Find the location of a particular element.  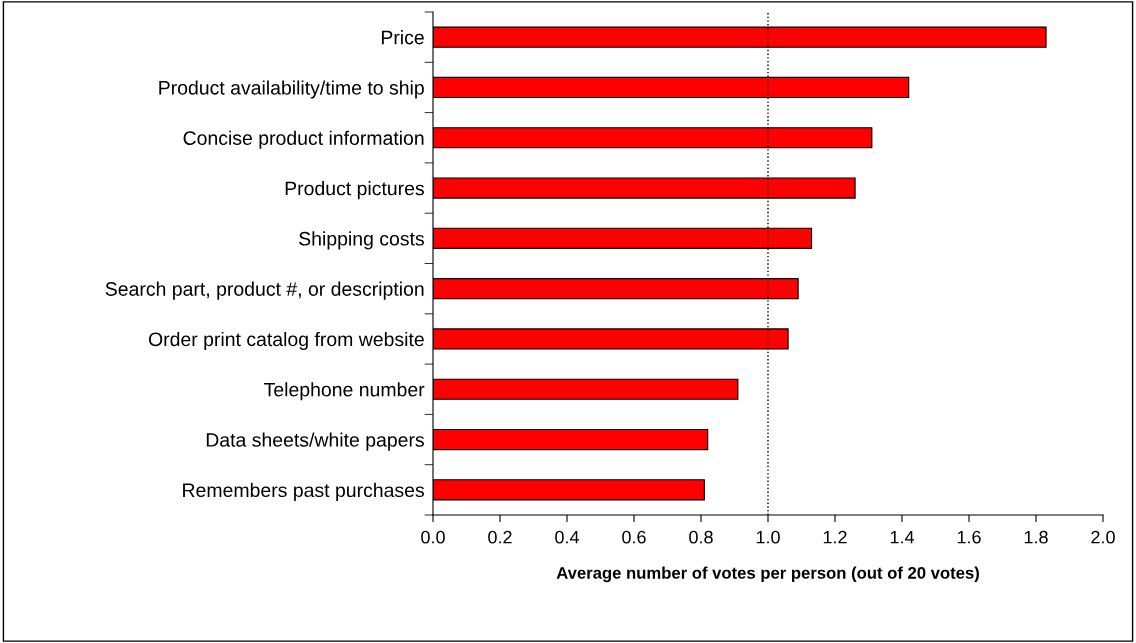

x-tick-label: 1.6 is located at coordinates (969, 537).